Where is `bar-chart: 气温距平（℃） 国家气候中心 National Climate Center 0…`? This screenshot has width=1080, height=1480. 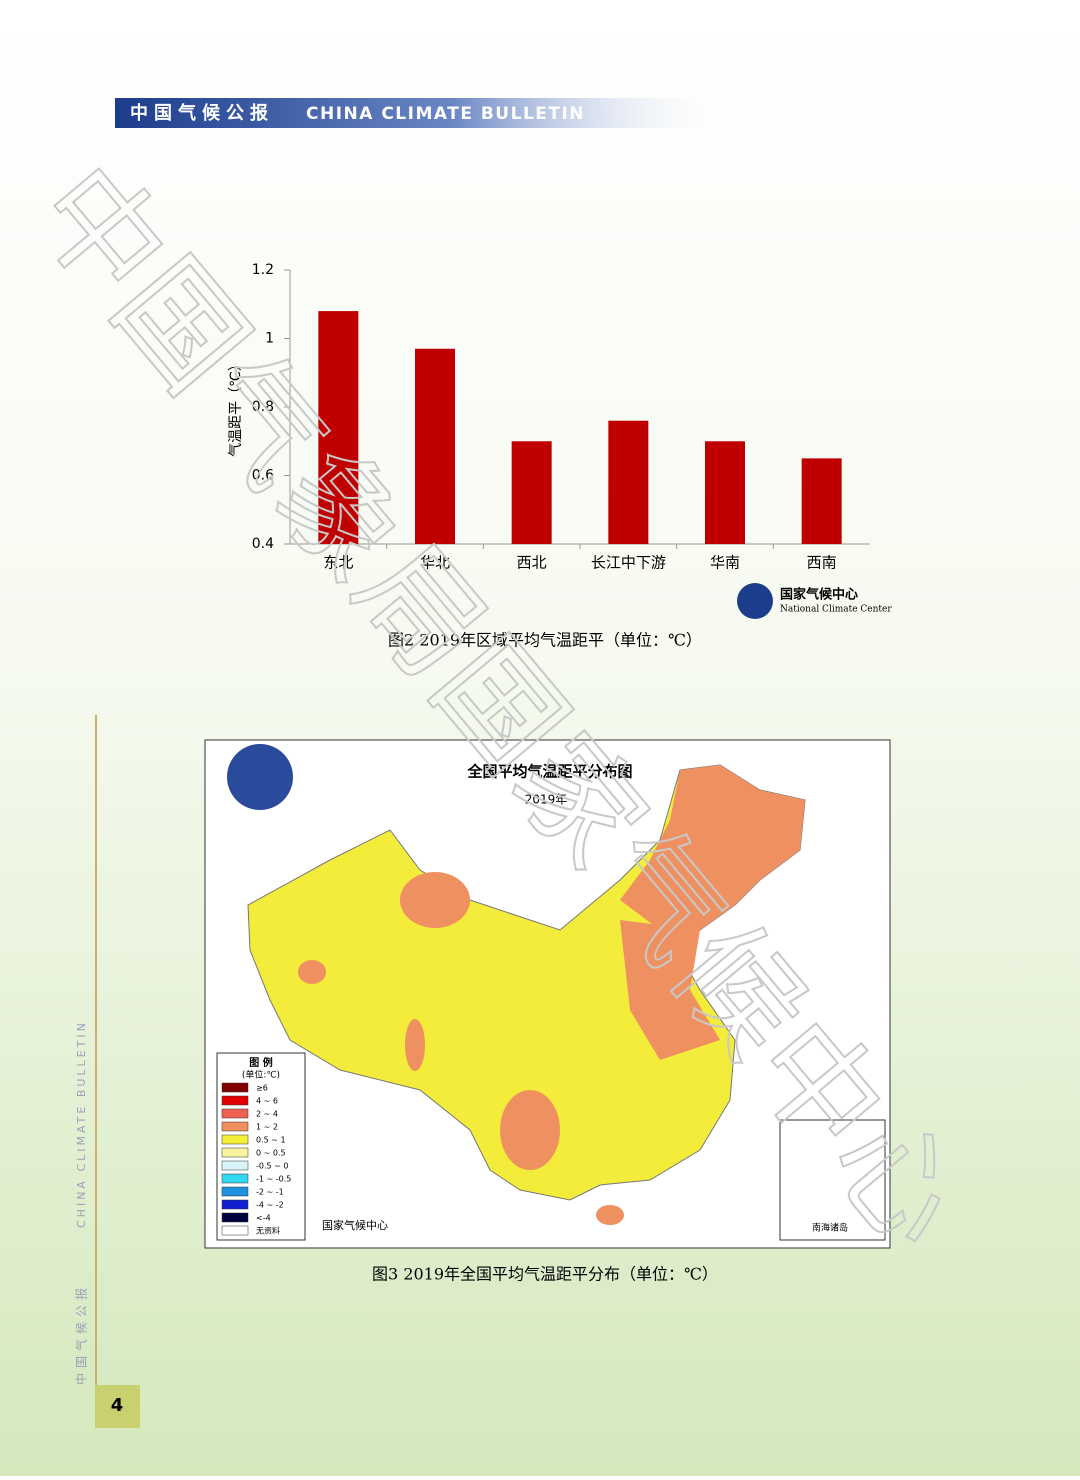
bar-chart: 气温距平（℃） 国家气候中心 National Climate Center 0… is located at coordinates (560, 440).